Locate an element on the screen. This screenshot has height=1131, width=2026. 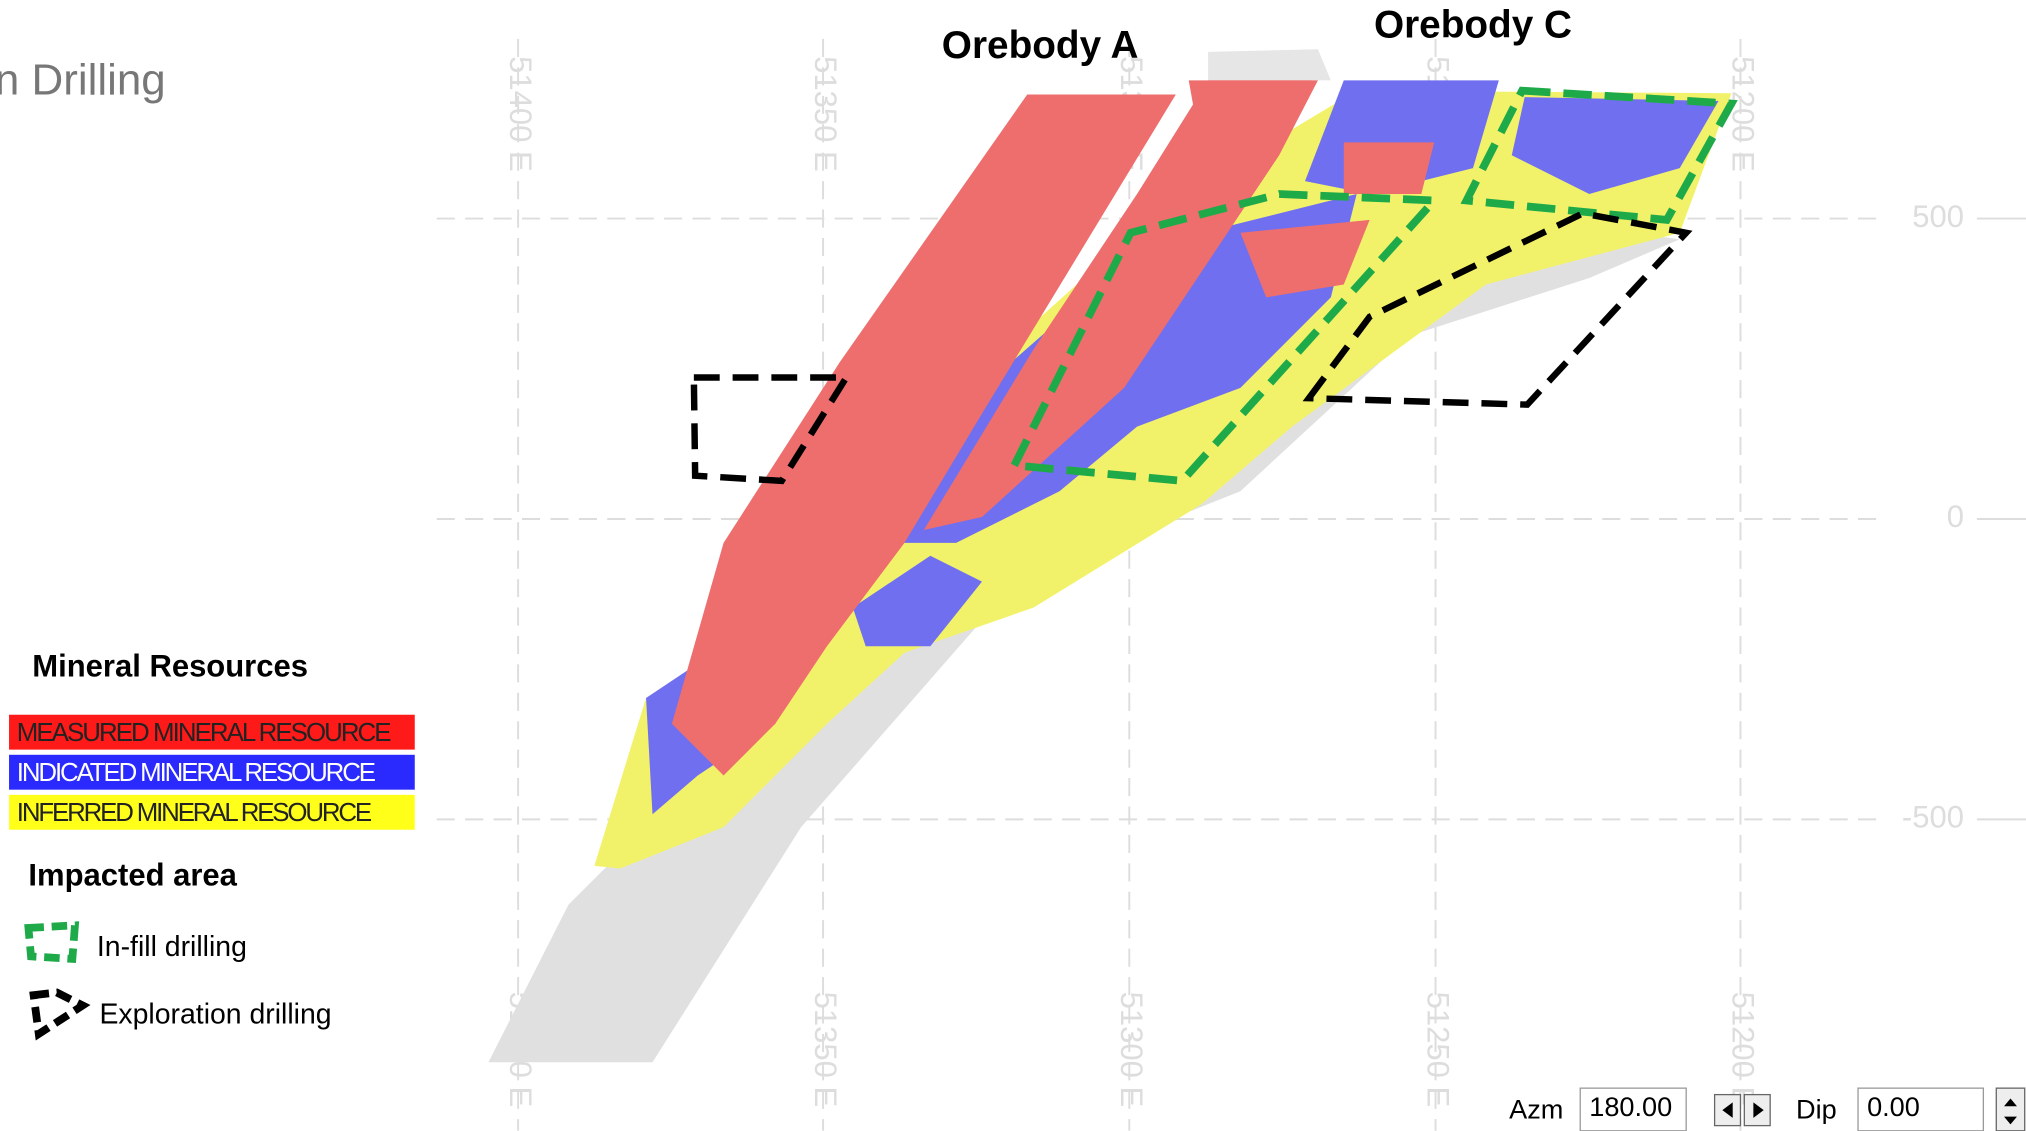
legend-item: MEASURED MINERAL RESOURCE is located at coordinates (204, 733).